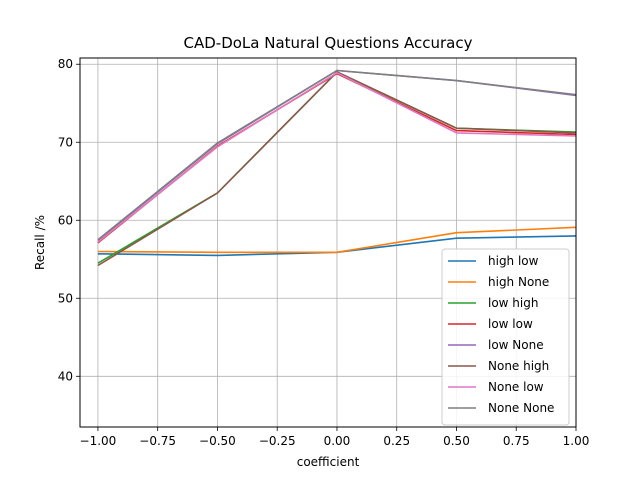 Image resolution: width=640 pixels, height=480 pixels. I want to click on x-tick-label-5: 0.25, so click(396, 441).